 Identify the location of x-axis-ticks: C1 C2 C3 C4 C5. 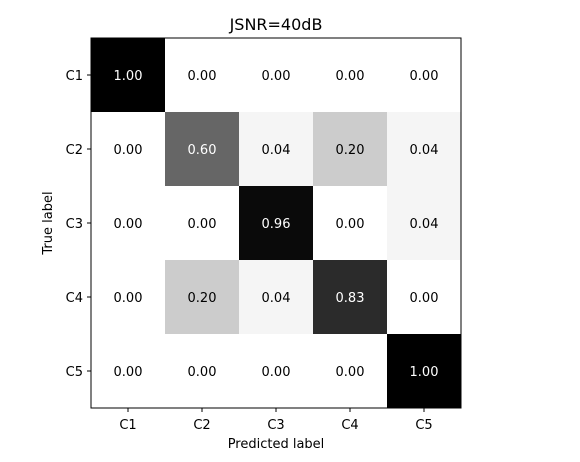
(276, 420).